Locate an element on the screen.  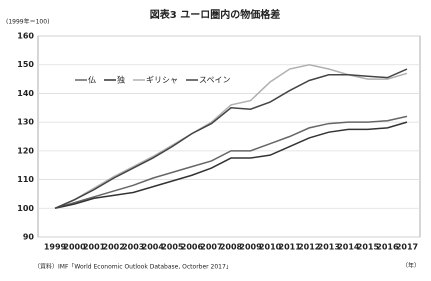
x-axis-label: （年） is located at coordinates (411, 266).